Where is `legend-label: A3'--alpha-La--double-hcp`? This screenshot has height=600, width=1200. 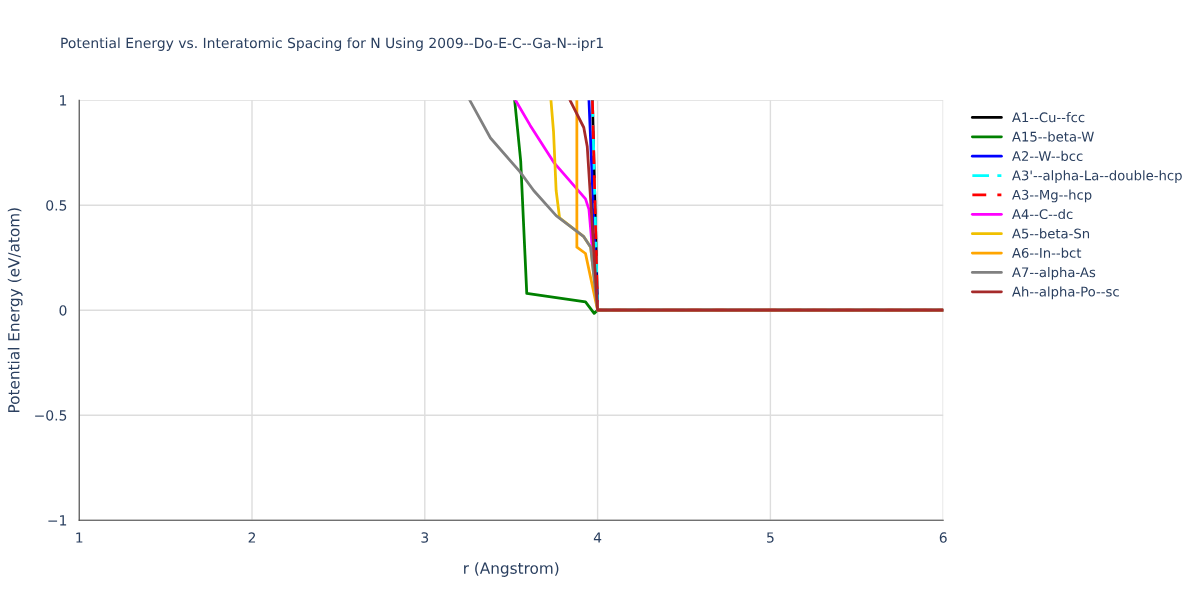 legend-label: A3'--alpha-La--double-hcp is located at coordinates (1097, 176).